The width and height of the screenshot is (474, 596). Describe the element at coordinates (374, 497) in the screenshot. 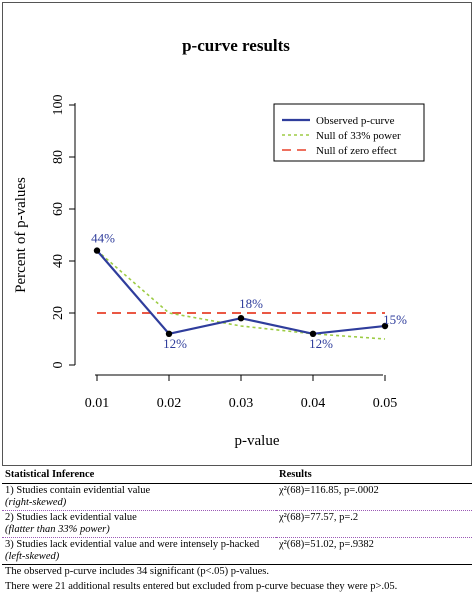

I see `result-cell: χ²(68)=116.85, p=.0002` at that location.